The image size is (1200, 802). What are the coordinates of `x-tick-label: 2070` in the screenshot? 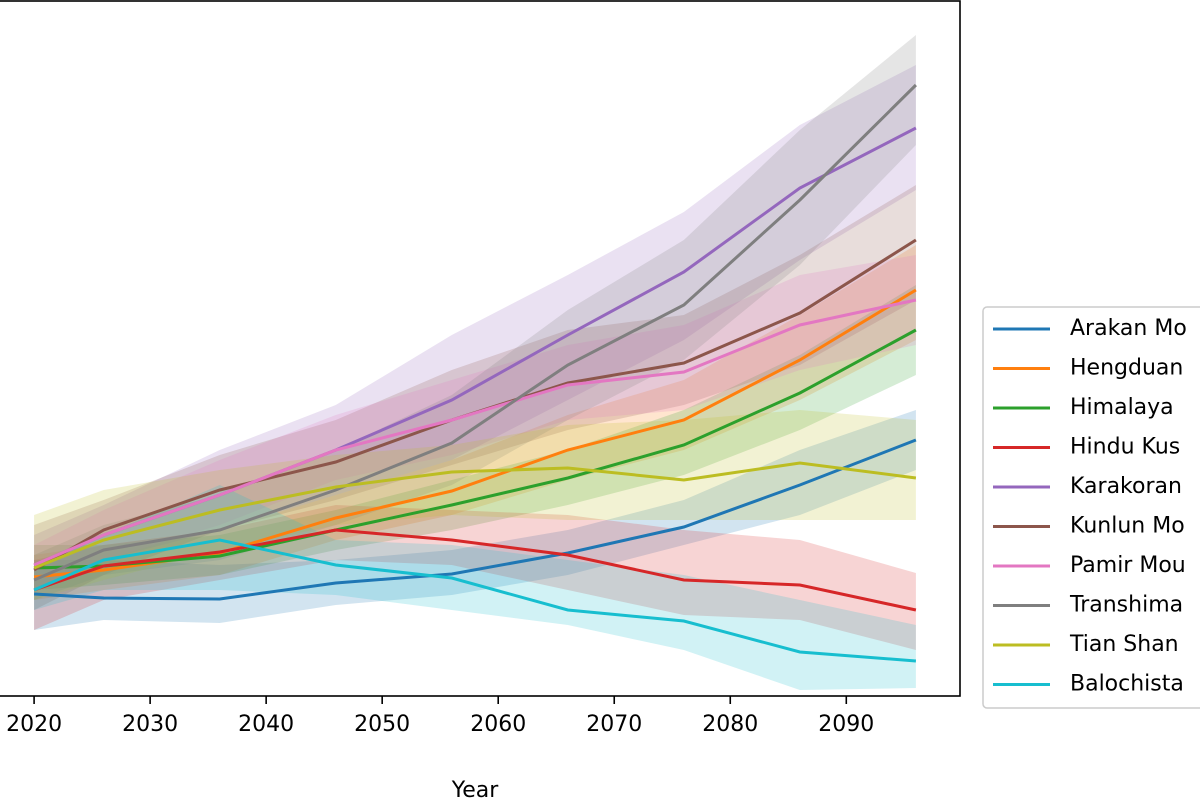 It's located at (614, 724).